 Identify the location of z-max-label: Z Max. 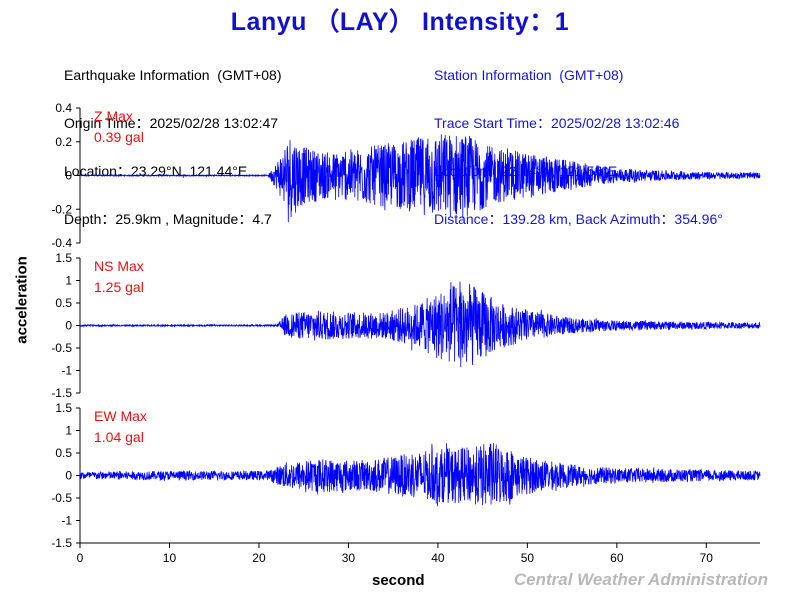
(113, 116).